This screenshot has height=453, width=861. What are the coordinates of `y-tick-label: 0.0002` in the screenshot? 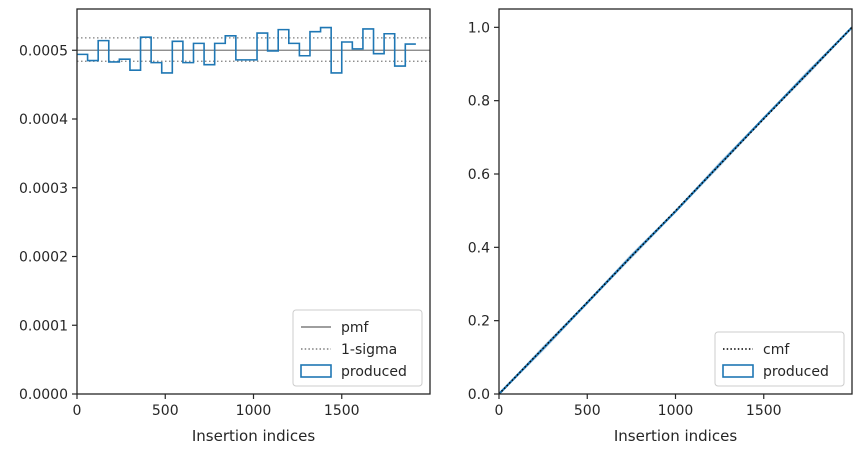 It's located at (43, 258).